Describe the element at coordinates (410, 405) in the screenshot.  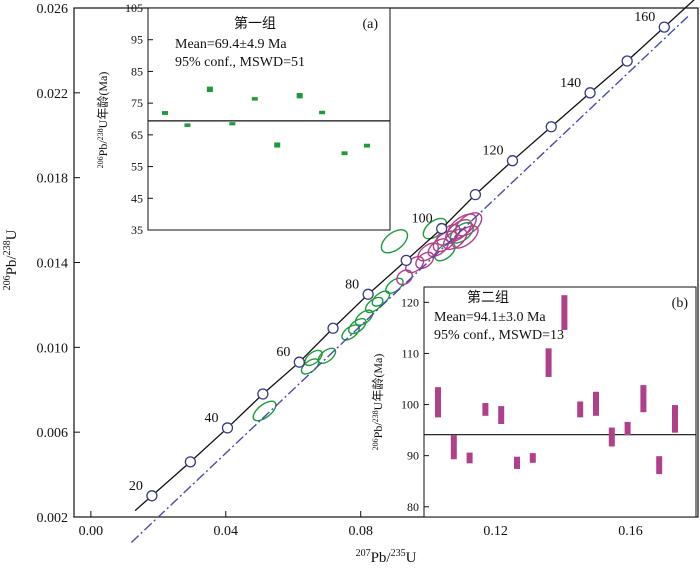
I see `inset-y-tick-label: 100` at that location.